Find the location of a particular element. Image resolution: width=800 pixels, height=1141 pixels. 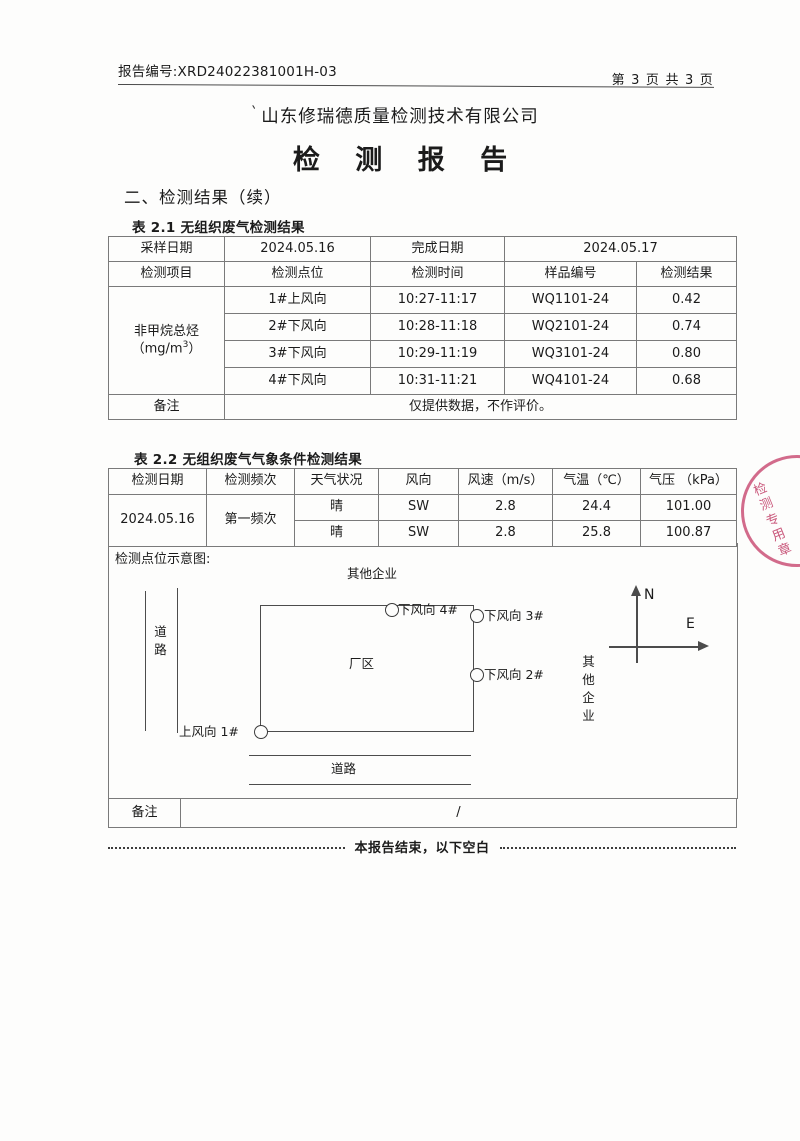

dotted-rule-right is located at coordinates (618, 848).